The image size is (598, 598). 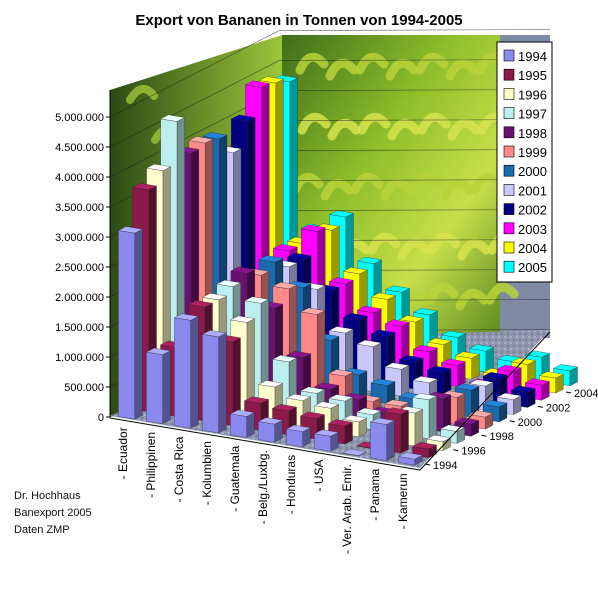 What do you see at coordinates (101, 418) in the screenshot?
I see `y-tick-label: 0` at bounding box center [101, 418].